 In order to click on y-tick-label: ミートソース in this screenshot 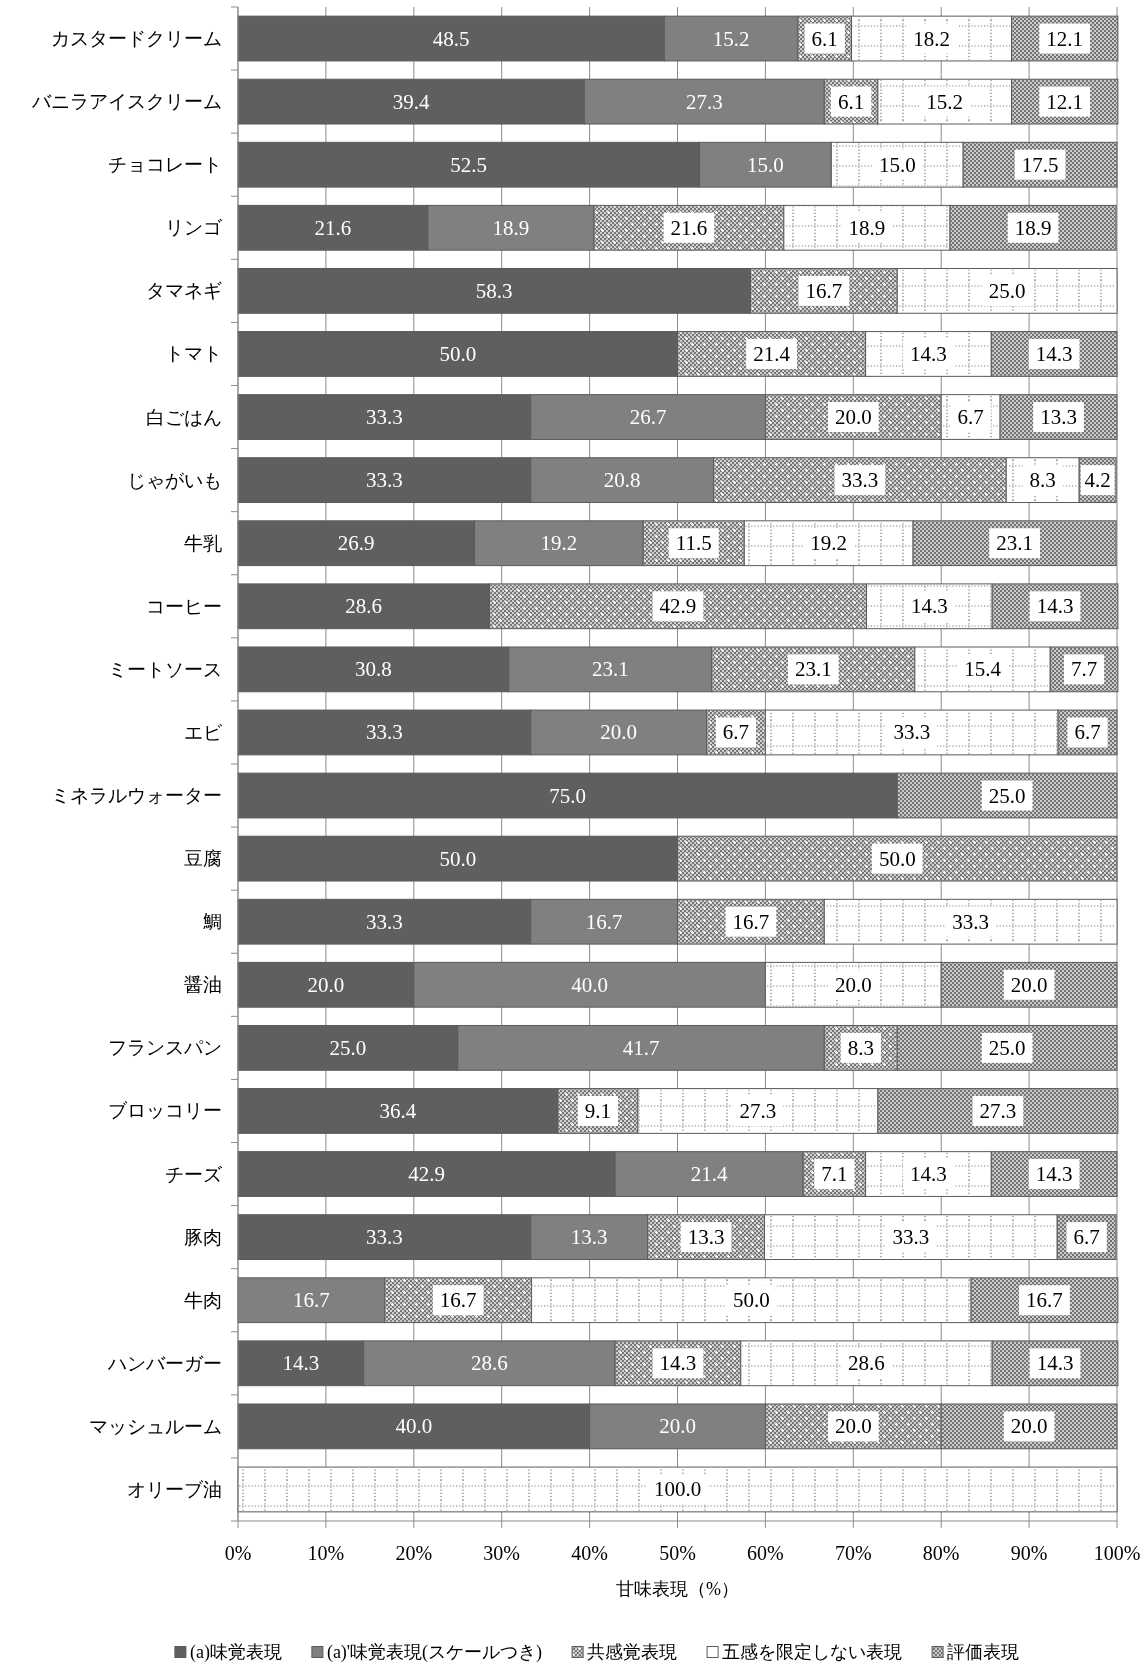, I will do `click(165, 669)`.